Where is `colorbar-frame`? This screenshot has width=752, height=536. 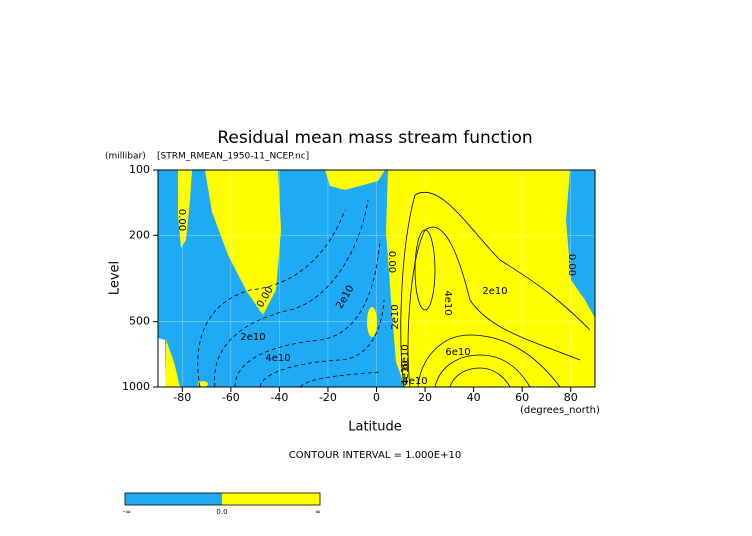 colorbar-frame is located at coordinates (222, 499).